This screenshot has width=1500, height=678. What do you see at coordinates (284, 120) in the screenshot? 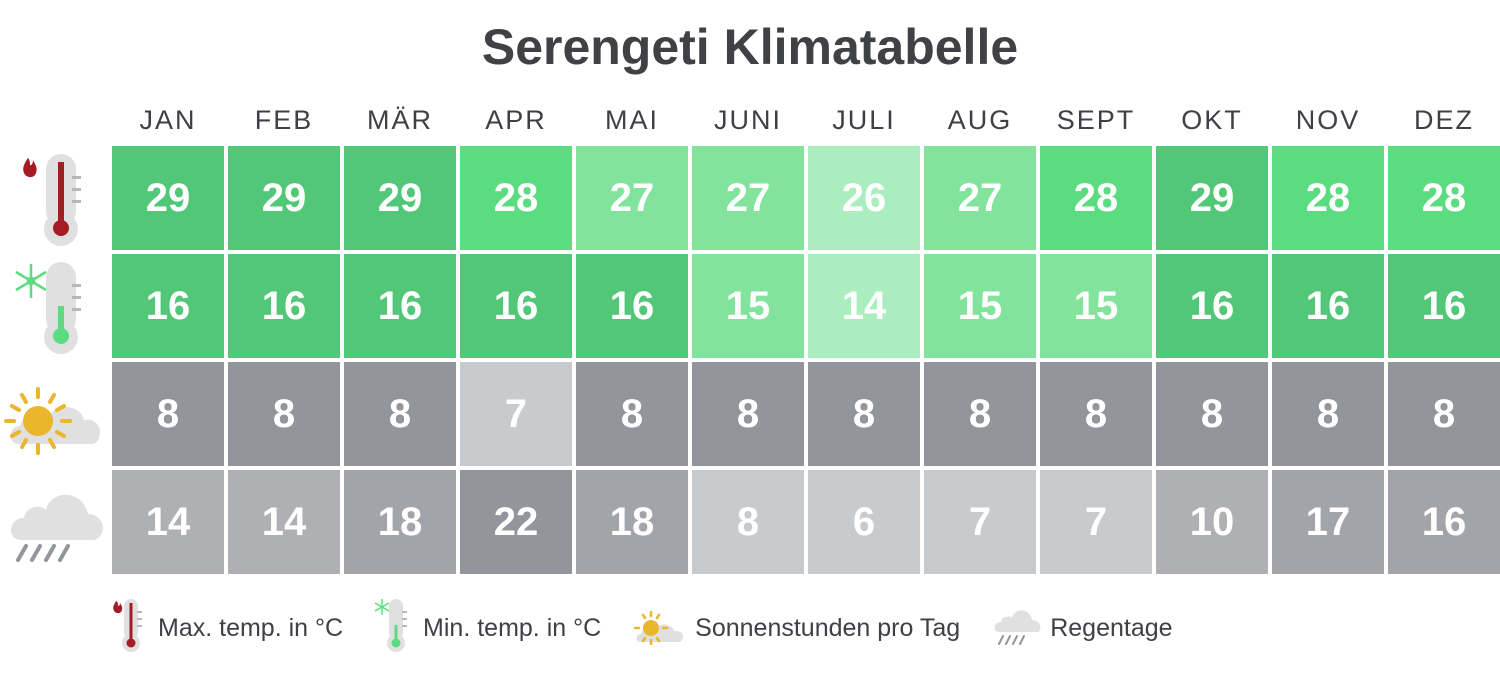
I see `month-label: FEB` at bounding box center [284, 120].